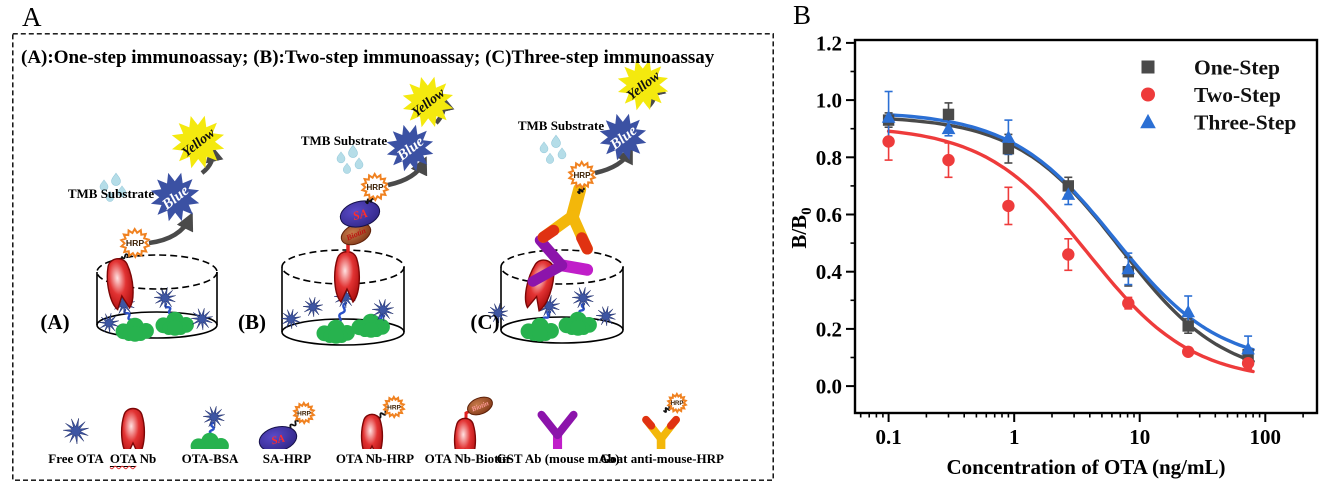 The width and height of the screenshot is (1329, 493). I want to click on gst-ab-icon, so click(558, 429).